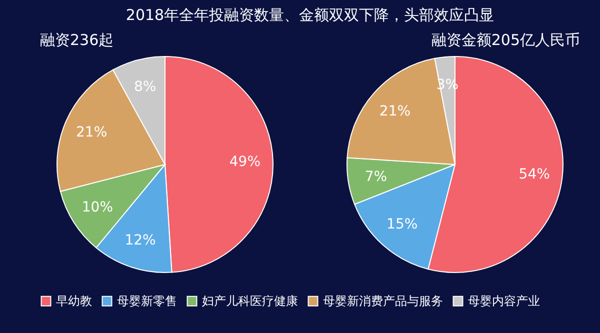 The height and width of the screenshot is (333, 600). What do you see at coordinates (376, 177) in the screenshot?
I see `data-label: 7%` at bounding box center [376, 177].